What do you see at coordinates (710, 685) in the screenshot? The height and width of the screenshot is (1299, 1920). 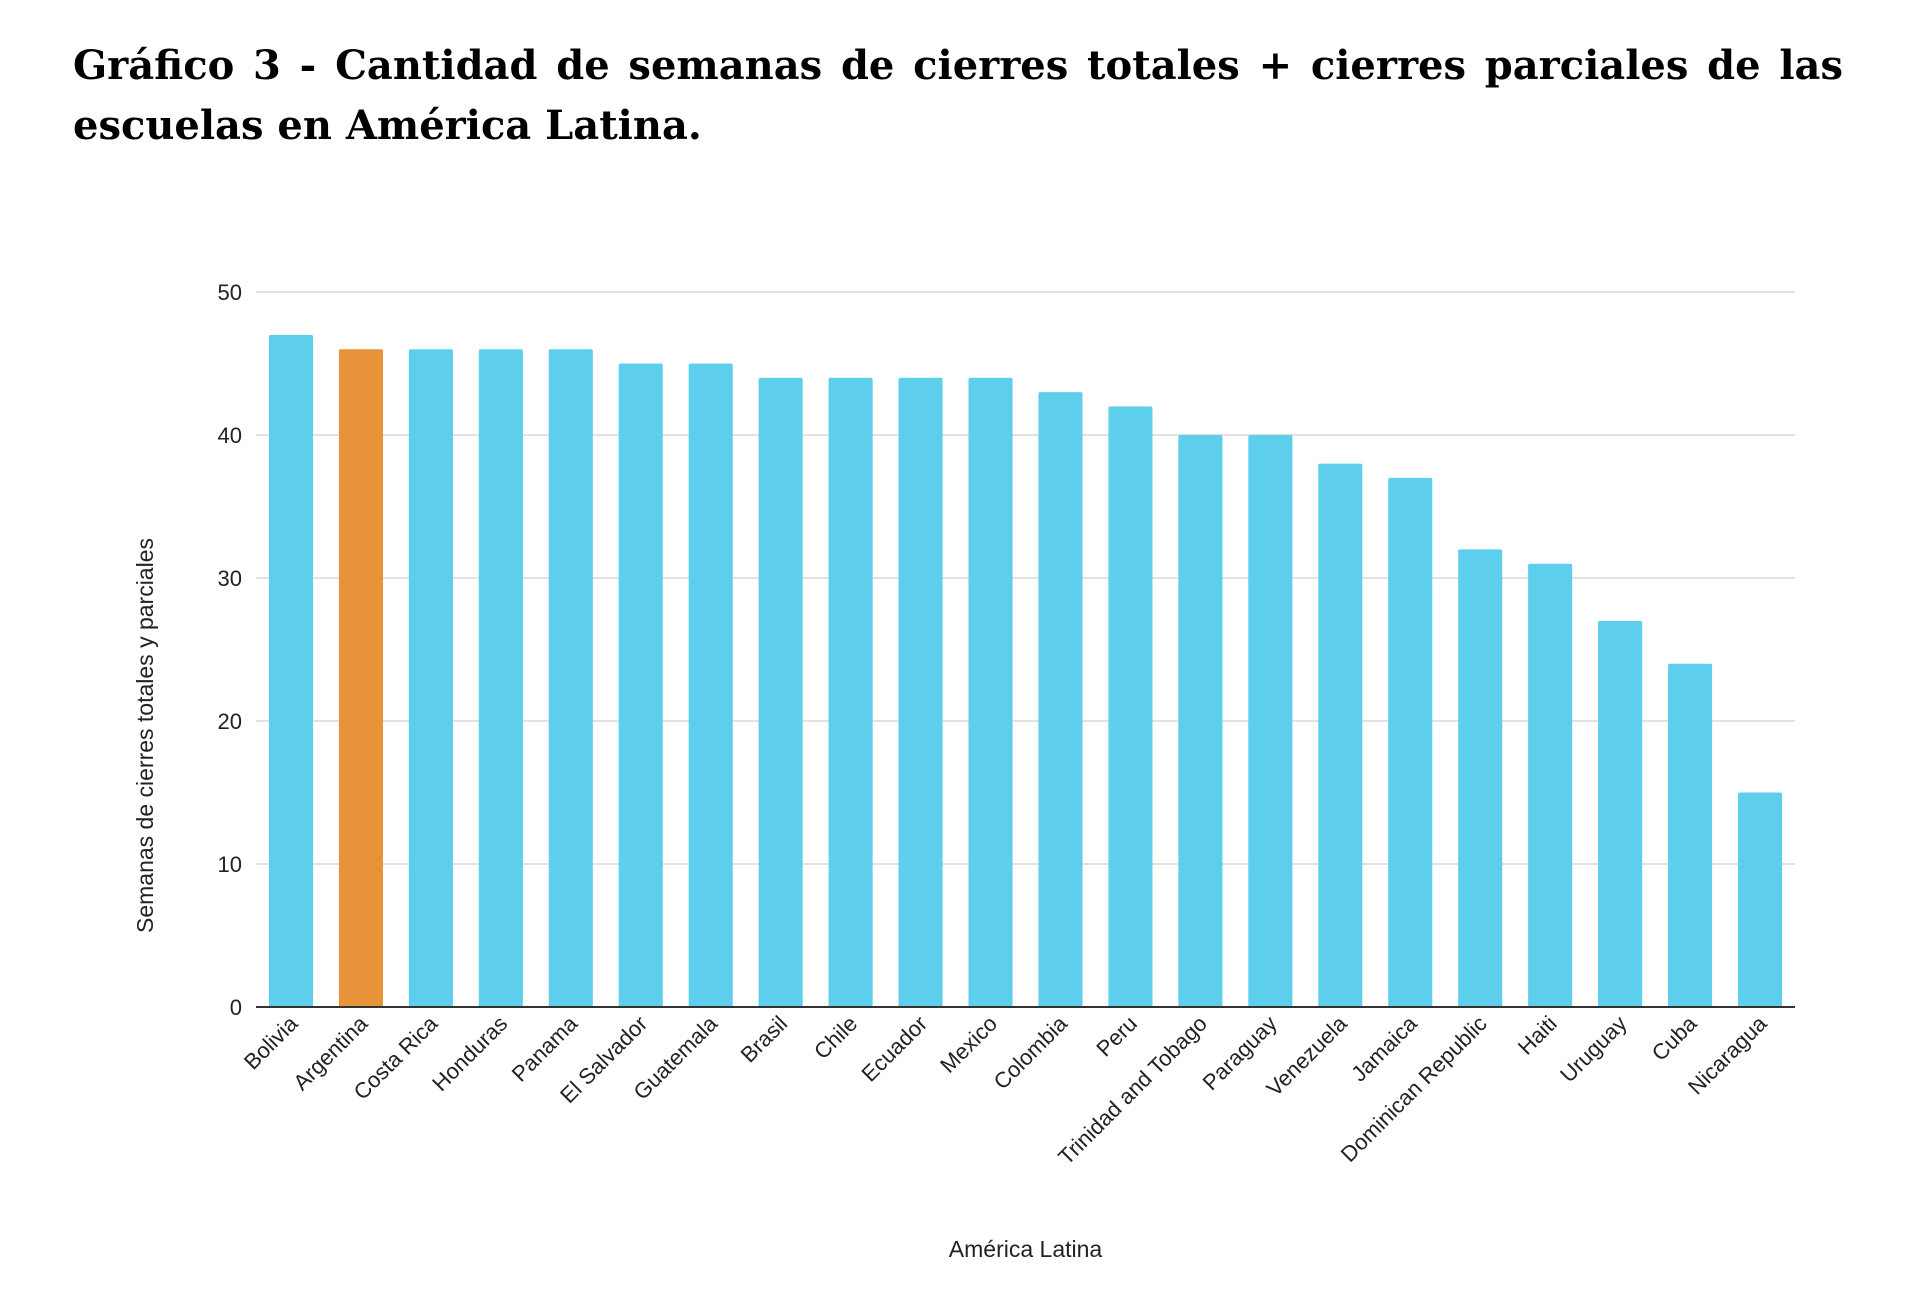 I see `bar-guatemala` at bounding box center [710, 685].